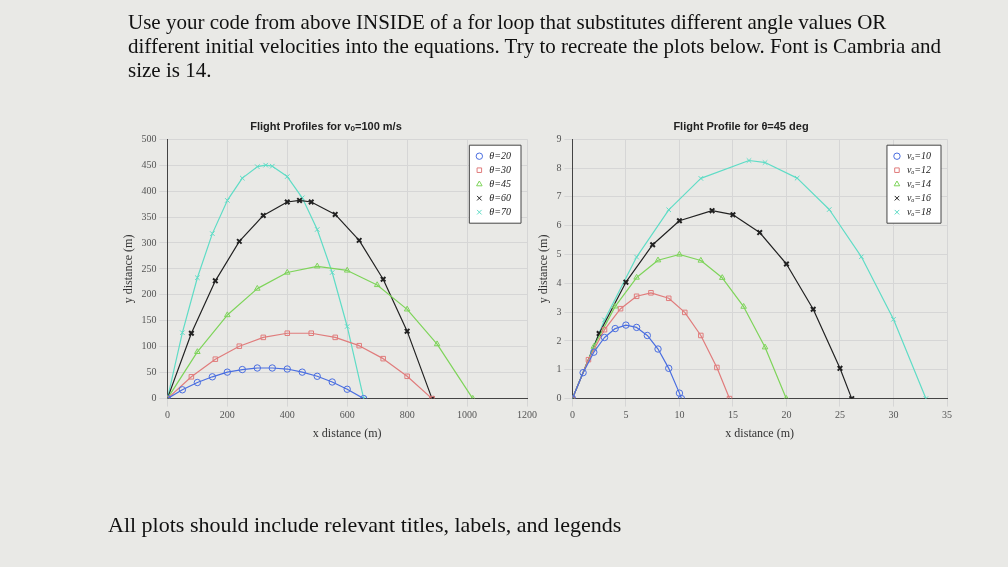 The width and height of the screenshot is (1008, 567). Describe the element at coordinates (407, 415) in the screenshot. I see `x-tick-label: 800` at that location.